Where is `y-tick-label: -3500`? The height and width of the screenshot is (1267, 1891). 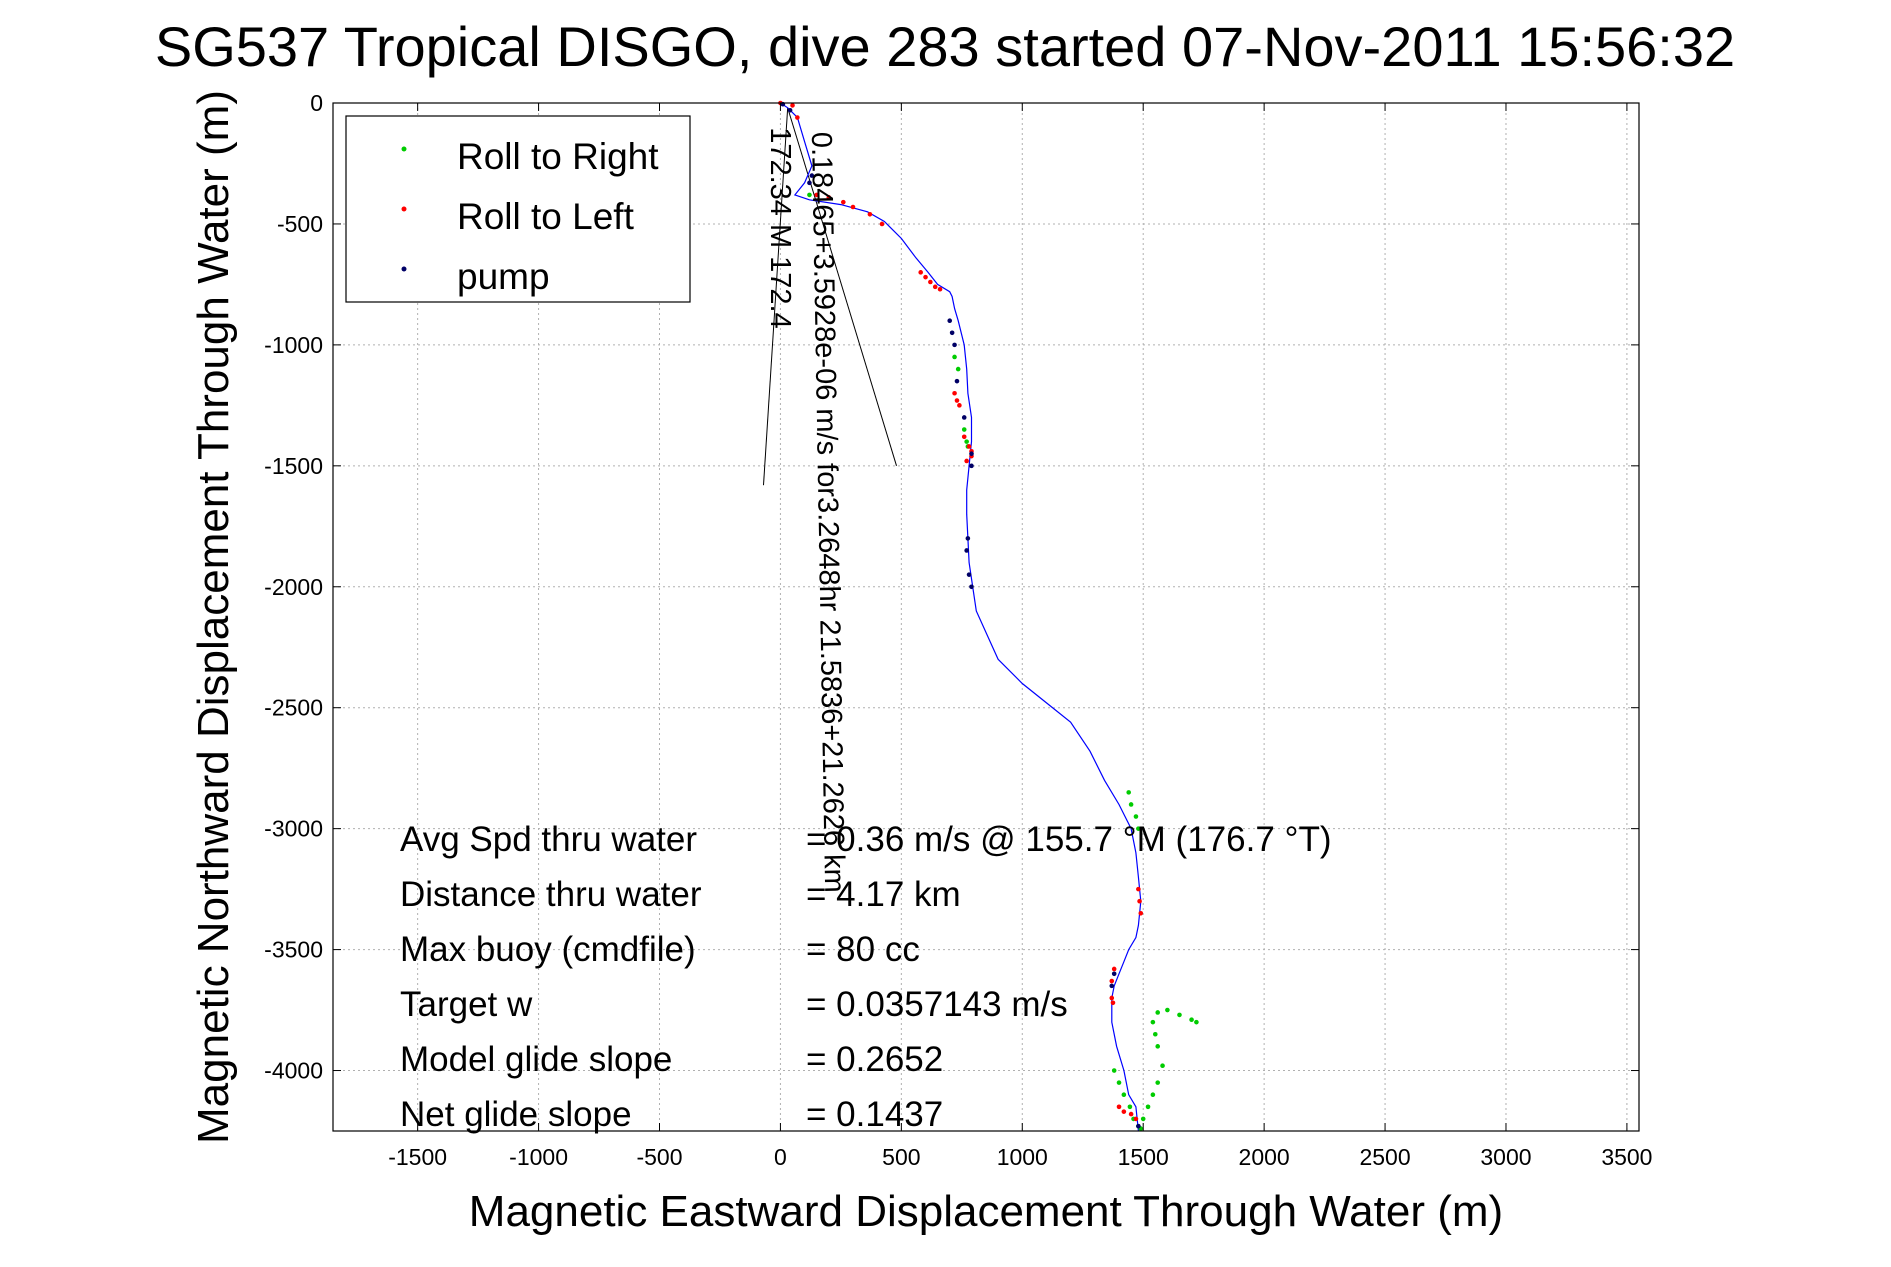
y-tick-label: -3500 is located at coordinates (293, 950).